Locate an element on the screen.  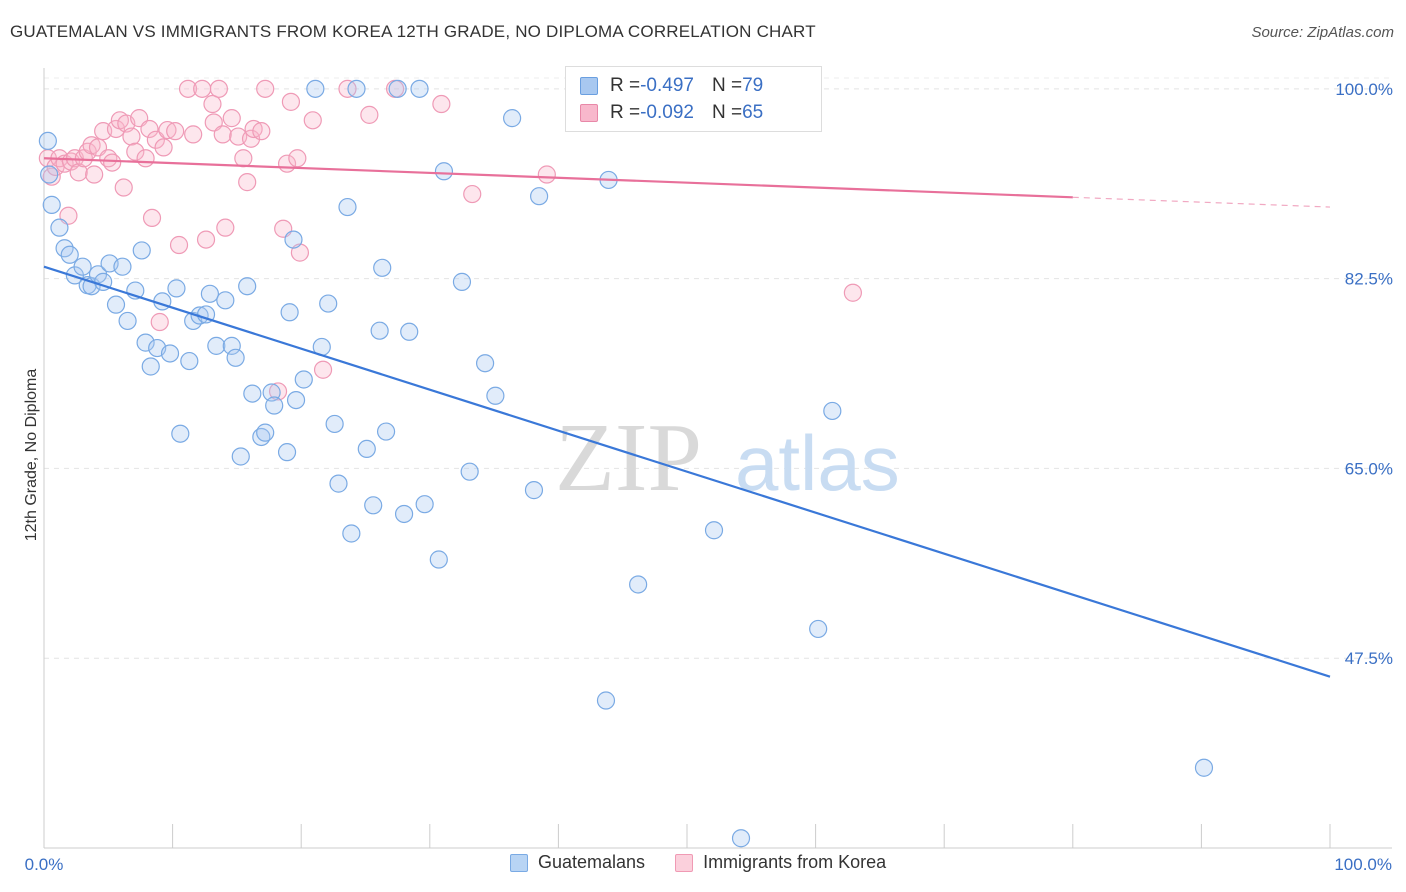
legend-item-guatemalans: Guatemalans is located at coordinates (577, 862).